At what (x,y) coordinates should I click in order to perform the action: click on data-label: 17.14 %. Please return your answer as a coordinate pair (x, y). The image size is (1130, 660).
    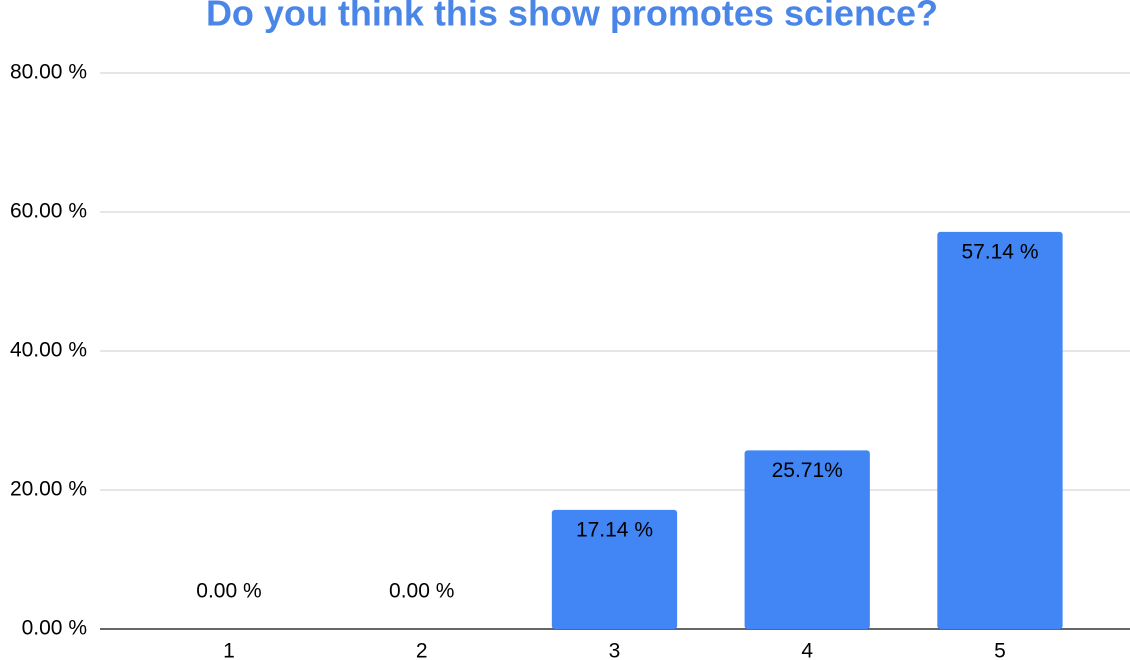
    Looking at the image, I should click on (614, 529).